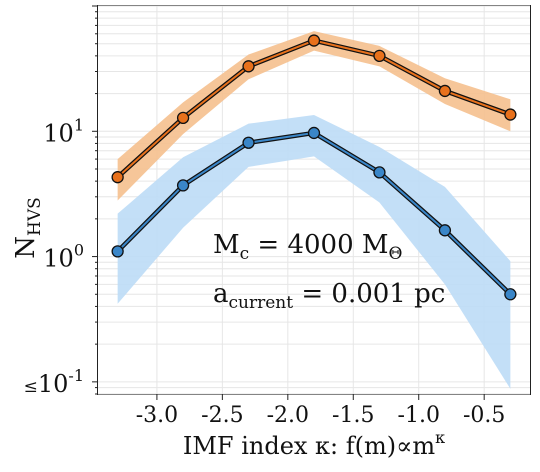  I want to click on x-tick-label: -2.5, so click(222, 415).